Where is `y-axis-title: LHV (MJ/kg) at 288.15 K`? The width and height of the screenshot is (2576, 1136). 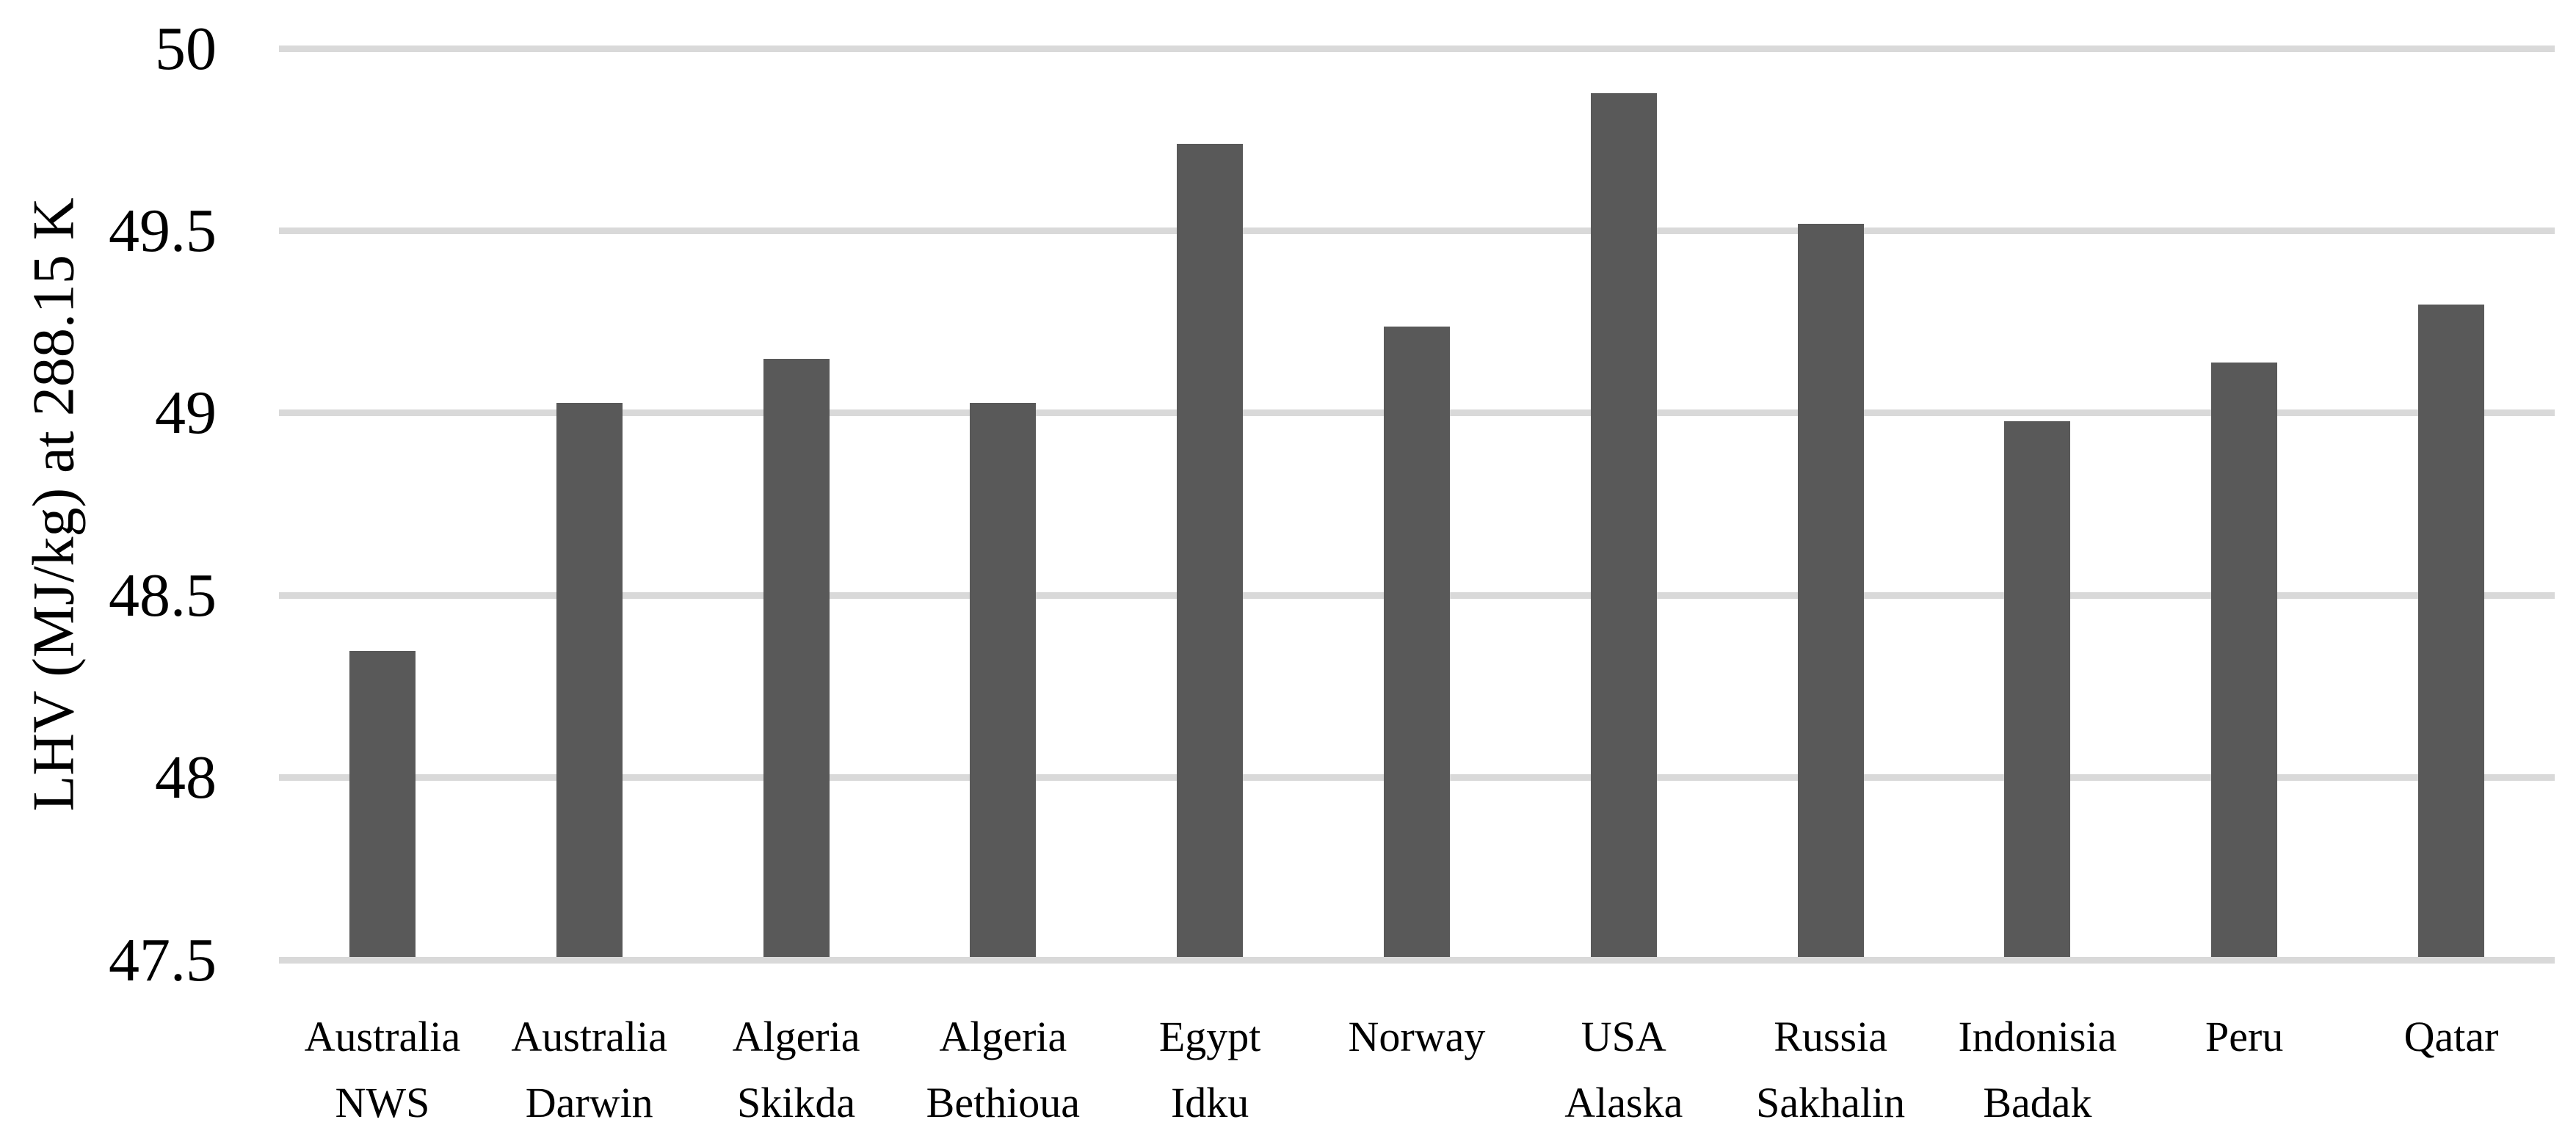 y-axis-title: LHV (MJ/kg) at 288.15 K is located at coordinates (55, 504).